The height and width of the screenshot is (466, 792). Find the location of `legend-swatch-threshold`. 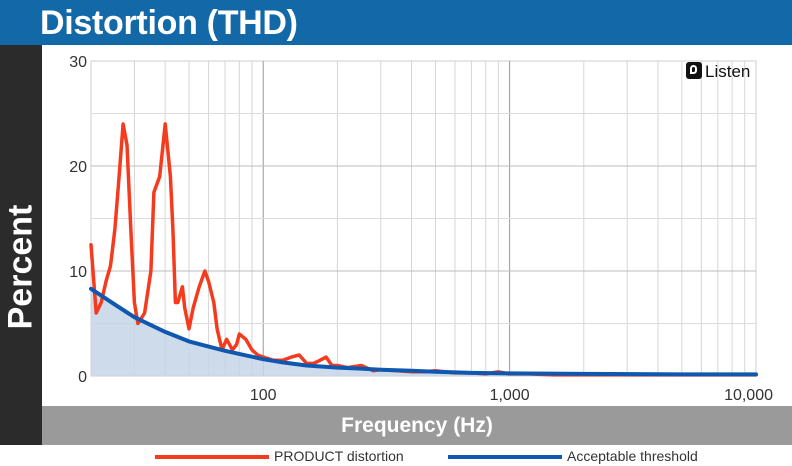

legend-swatch-threshold is located at coordinates (505, 457).